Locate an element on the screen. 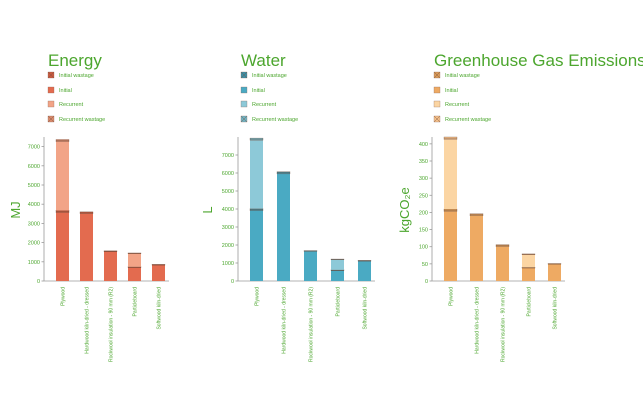 Image resolution: width=643 pixels, height=404 pixels. y-tick-label: 50 is located at coordinates (425, 265).